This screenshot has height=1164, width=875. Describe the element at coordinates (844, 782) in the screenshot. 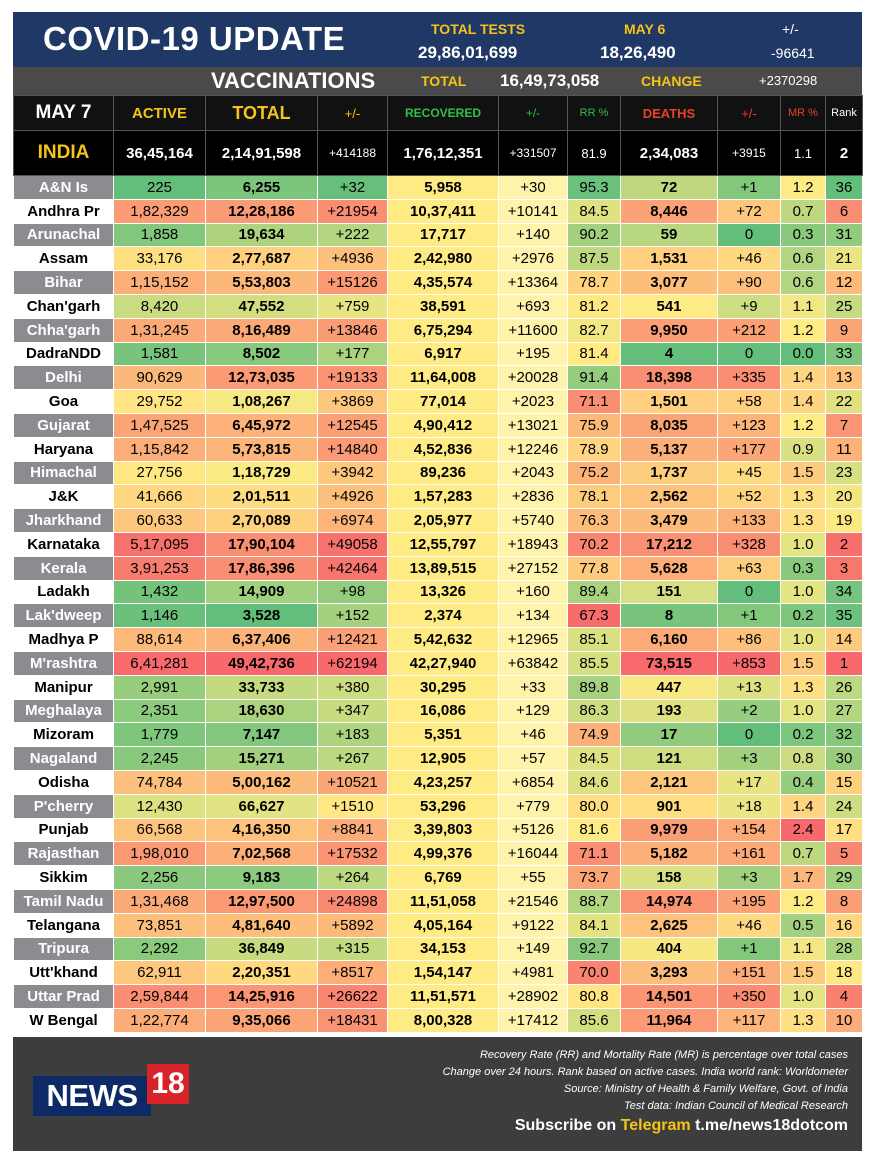

I see `state-rank: 15` at that location.